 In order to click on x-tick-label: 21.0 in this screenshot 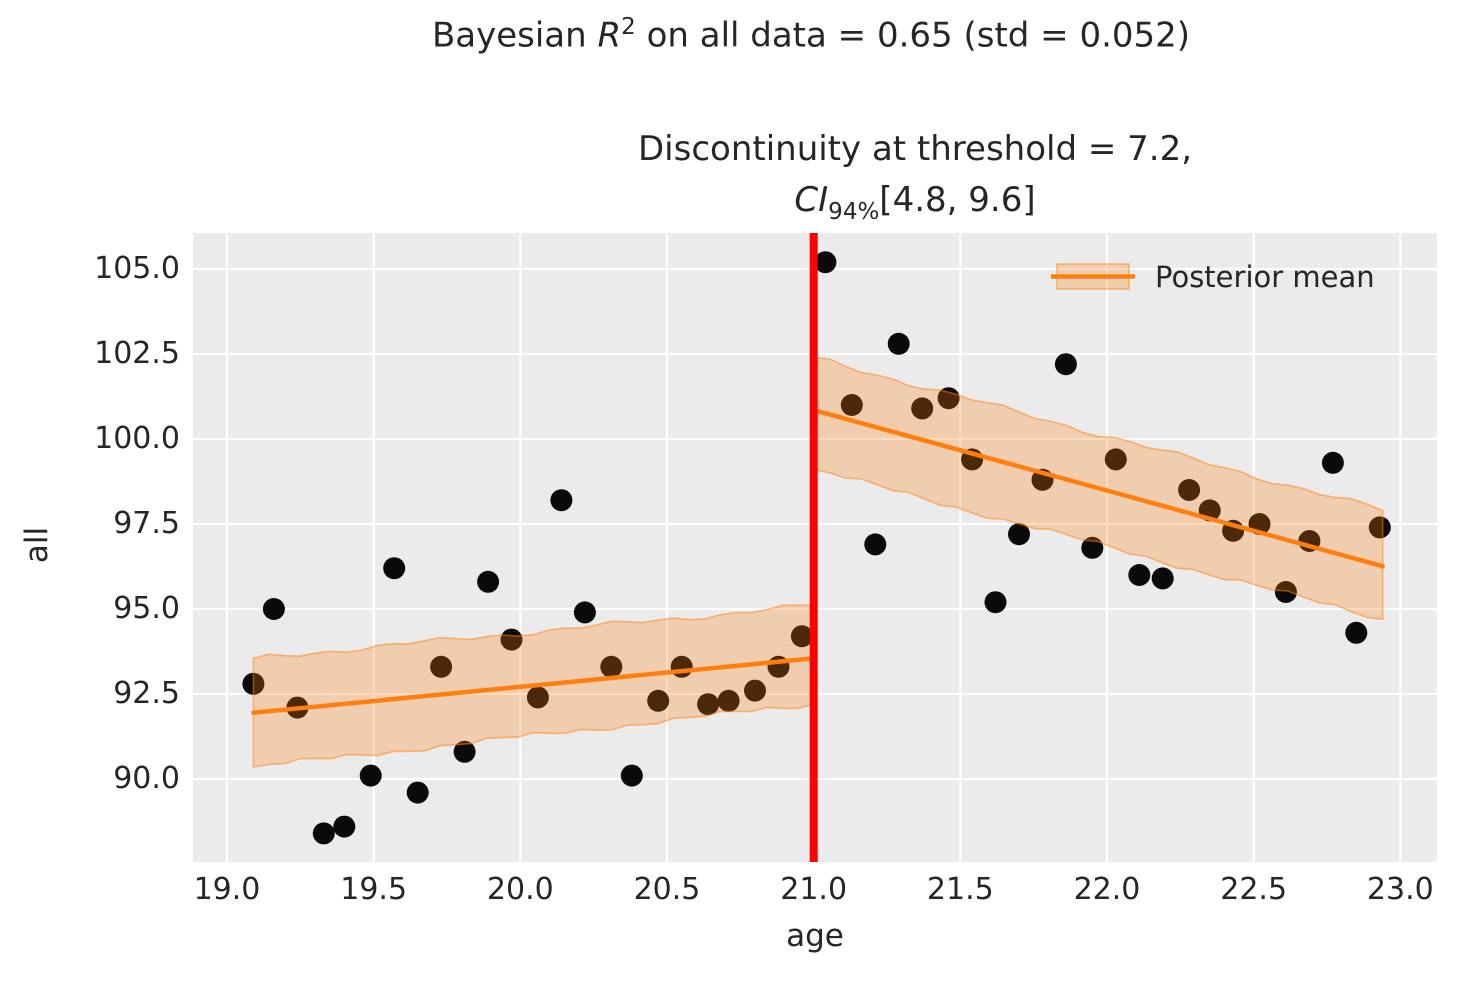, I will do `click(814, 889)`.